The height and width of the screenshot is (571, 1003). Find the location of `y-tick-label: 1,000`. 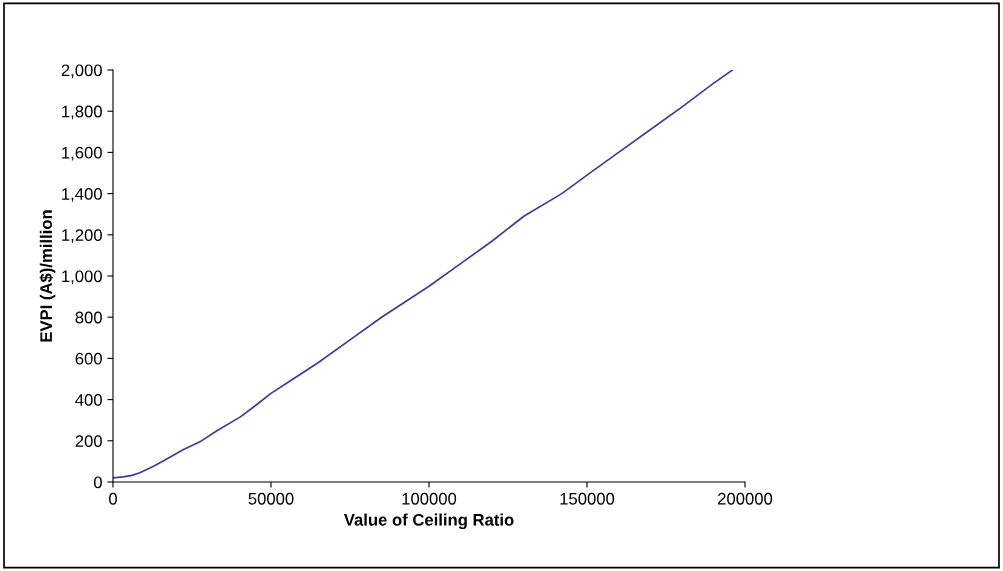

y-tick-label: 1,000 is located at coordinates (82, 277).